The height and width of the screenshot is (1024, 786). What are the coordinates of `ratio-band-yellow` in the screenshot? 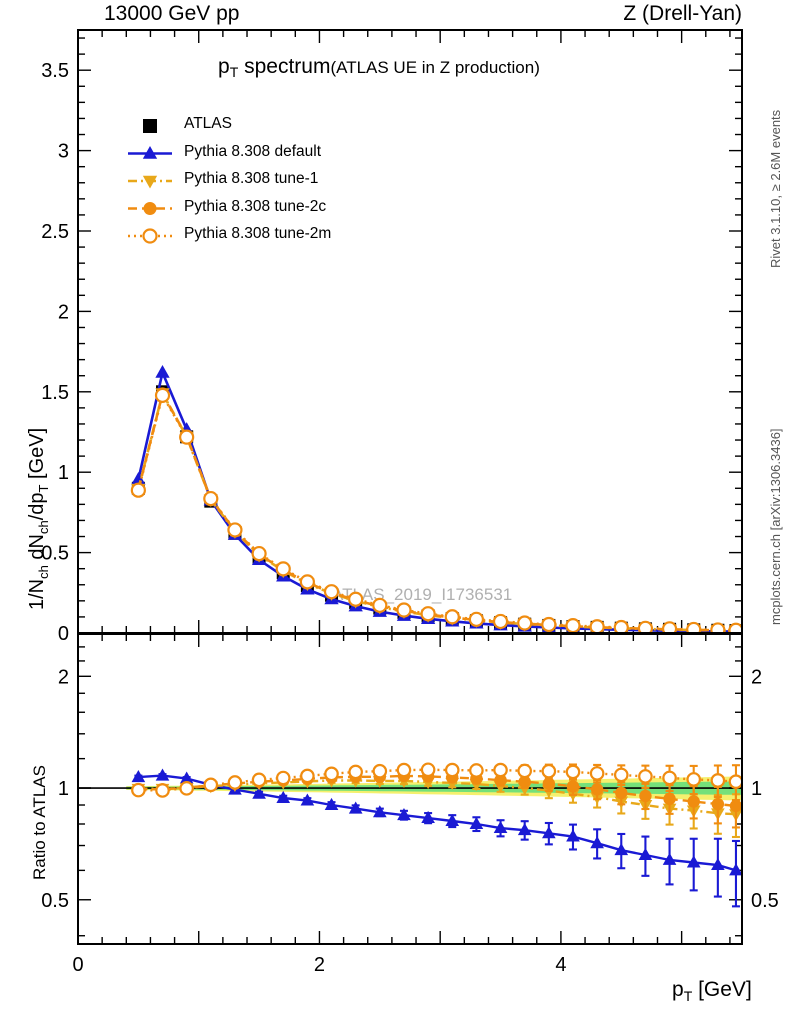 It's located at (434, 788).